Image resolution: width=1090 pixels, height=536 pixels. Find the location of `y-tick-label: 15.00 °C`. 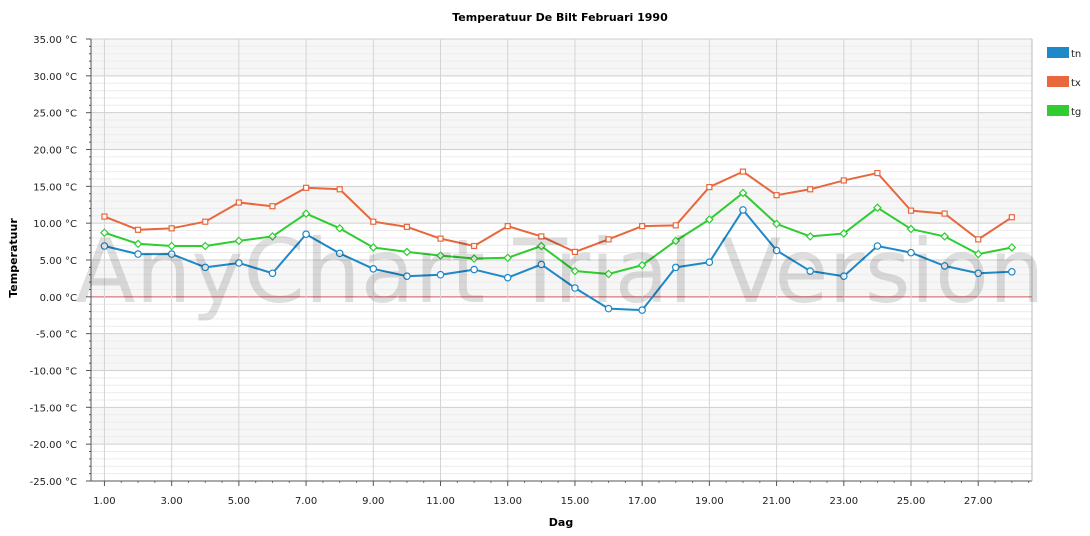

y-tick-label: 15.00 °C is located at coordinates (55, 187).